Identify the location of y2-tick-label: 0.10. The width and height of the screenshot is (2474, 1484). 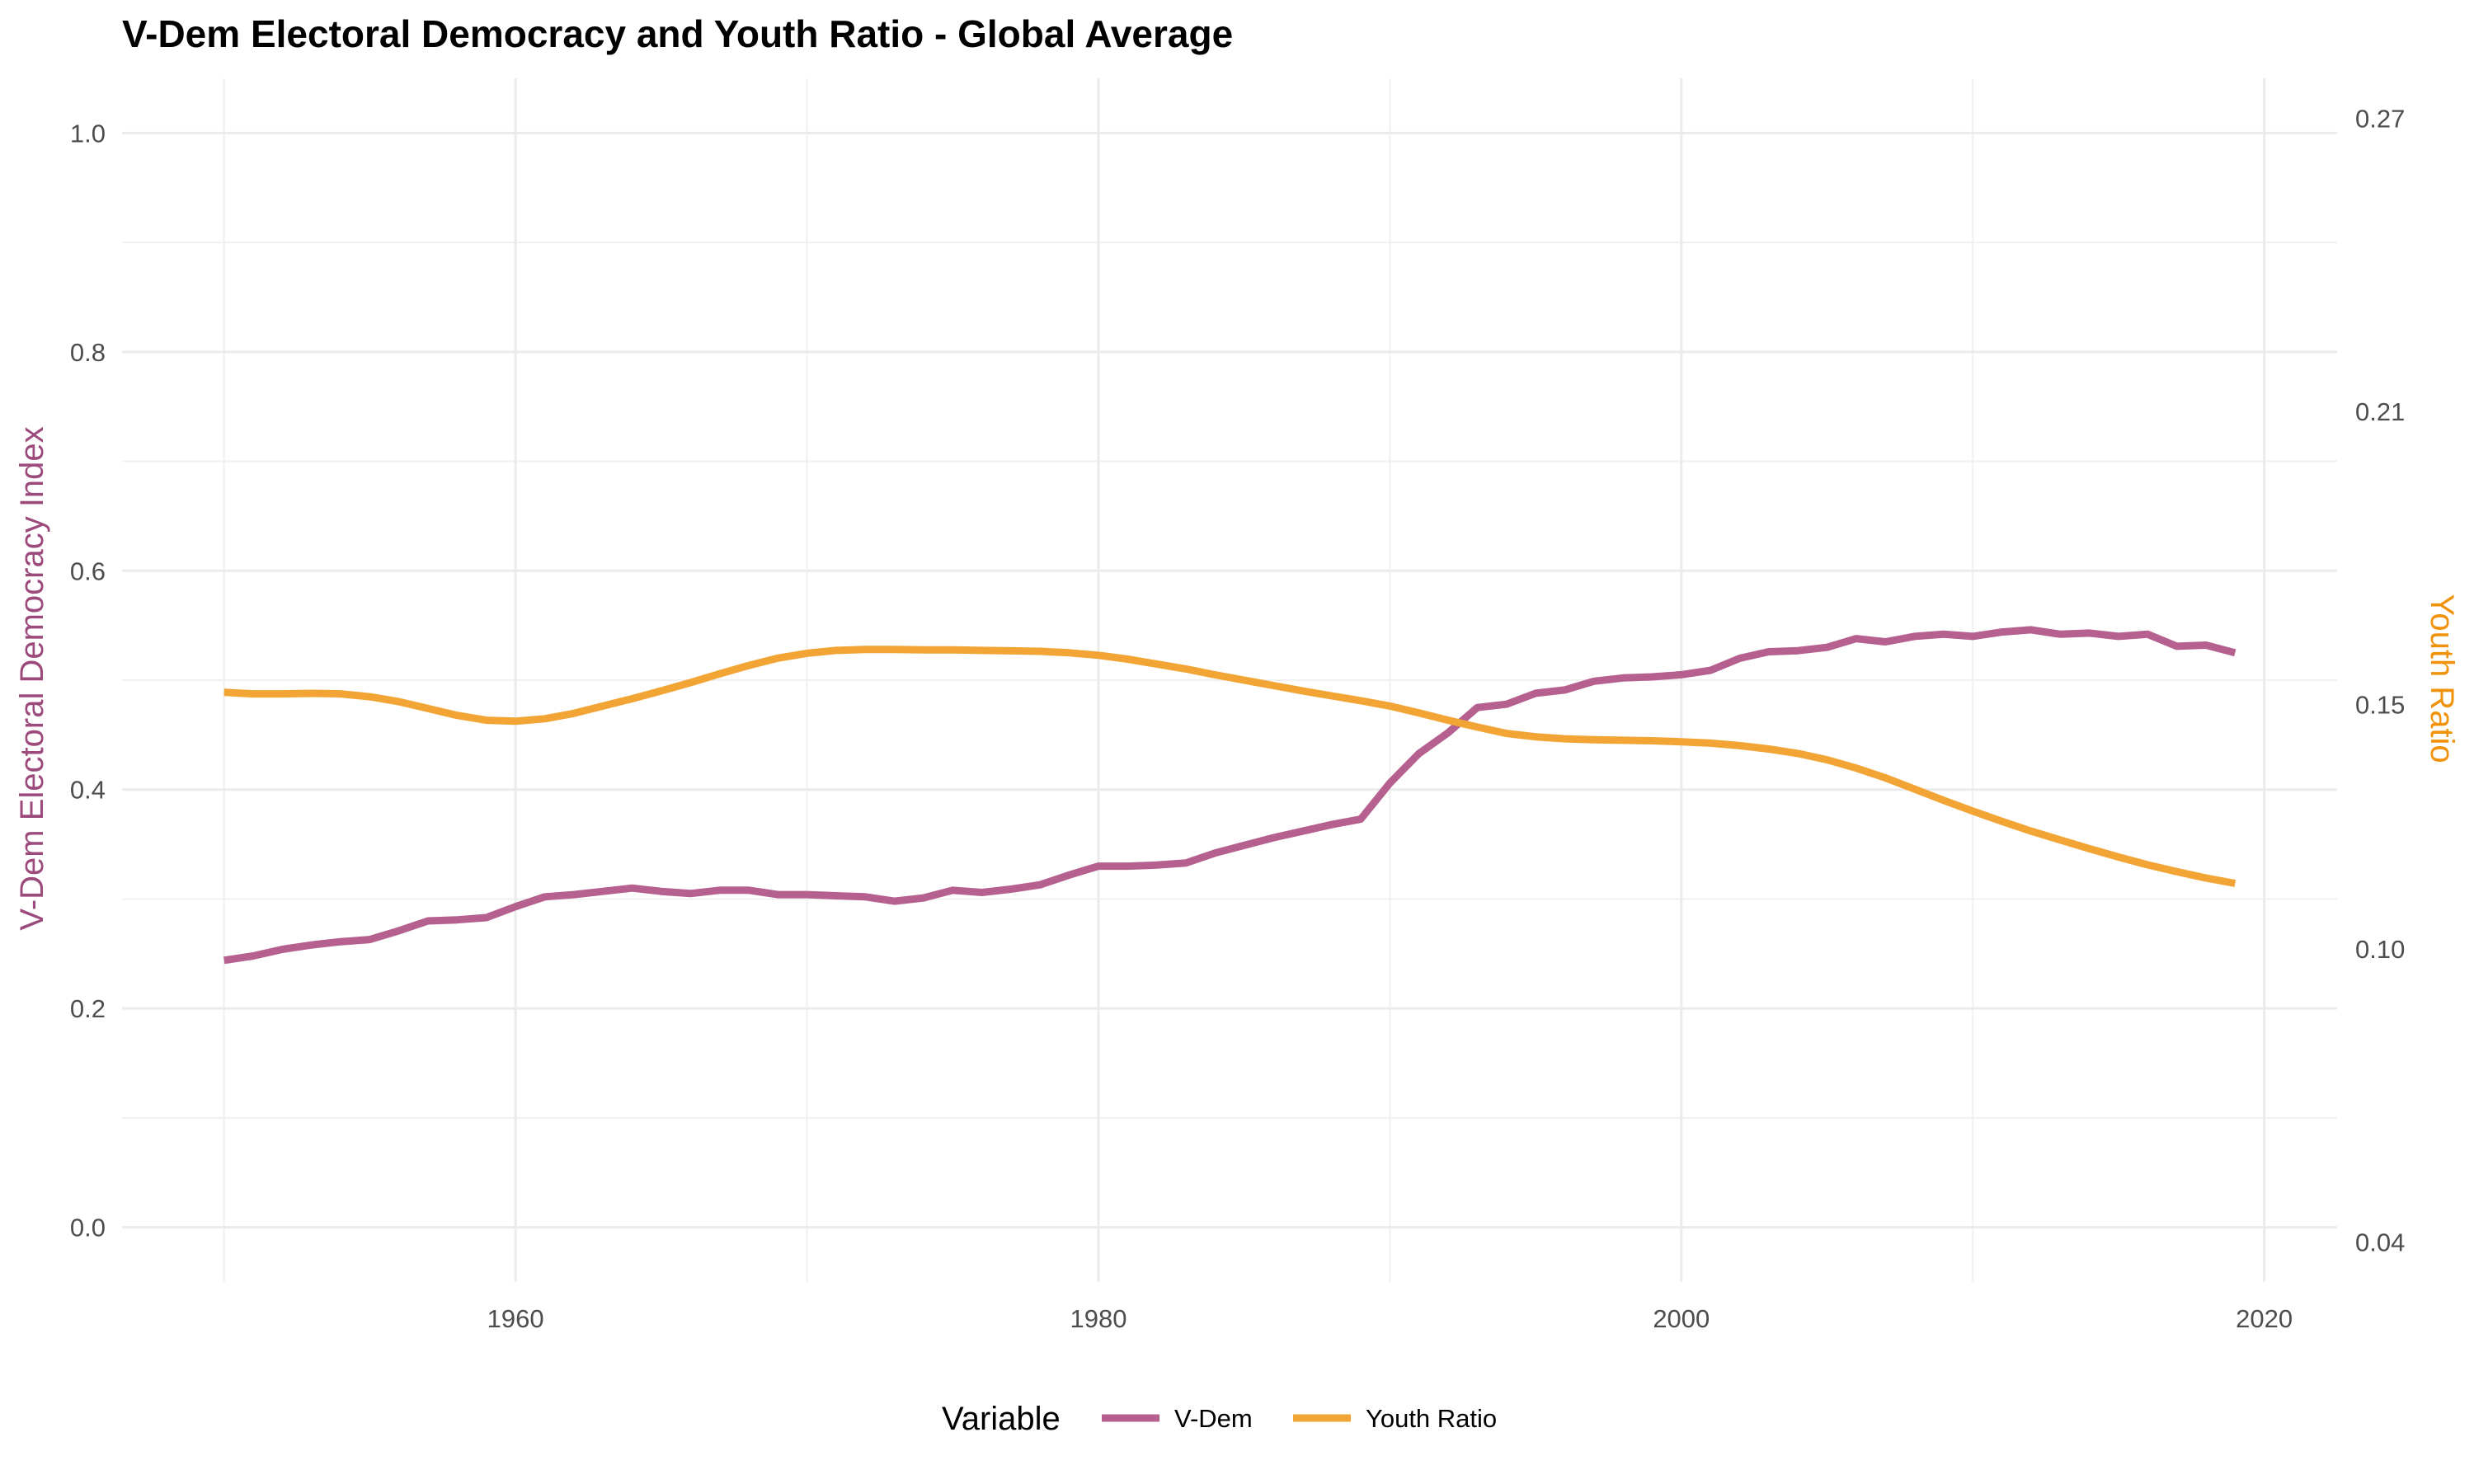
(2380, 950).